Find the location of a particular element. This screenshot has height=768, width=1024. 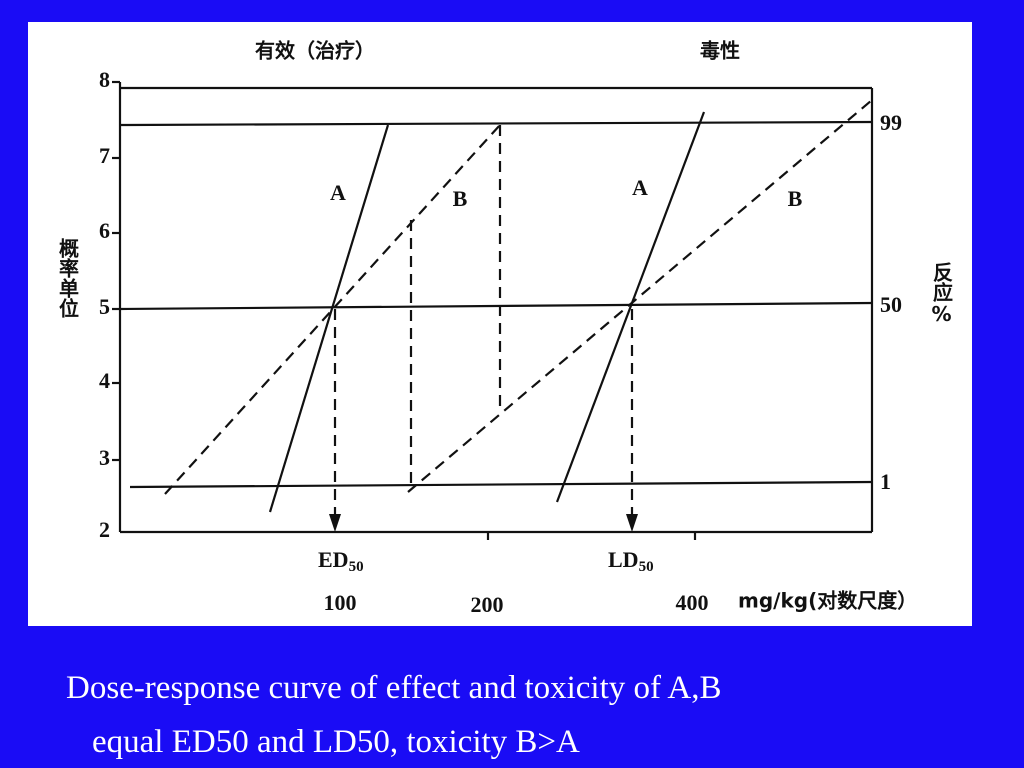

ld-sub: 50 is located at coordinates (646, 567).